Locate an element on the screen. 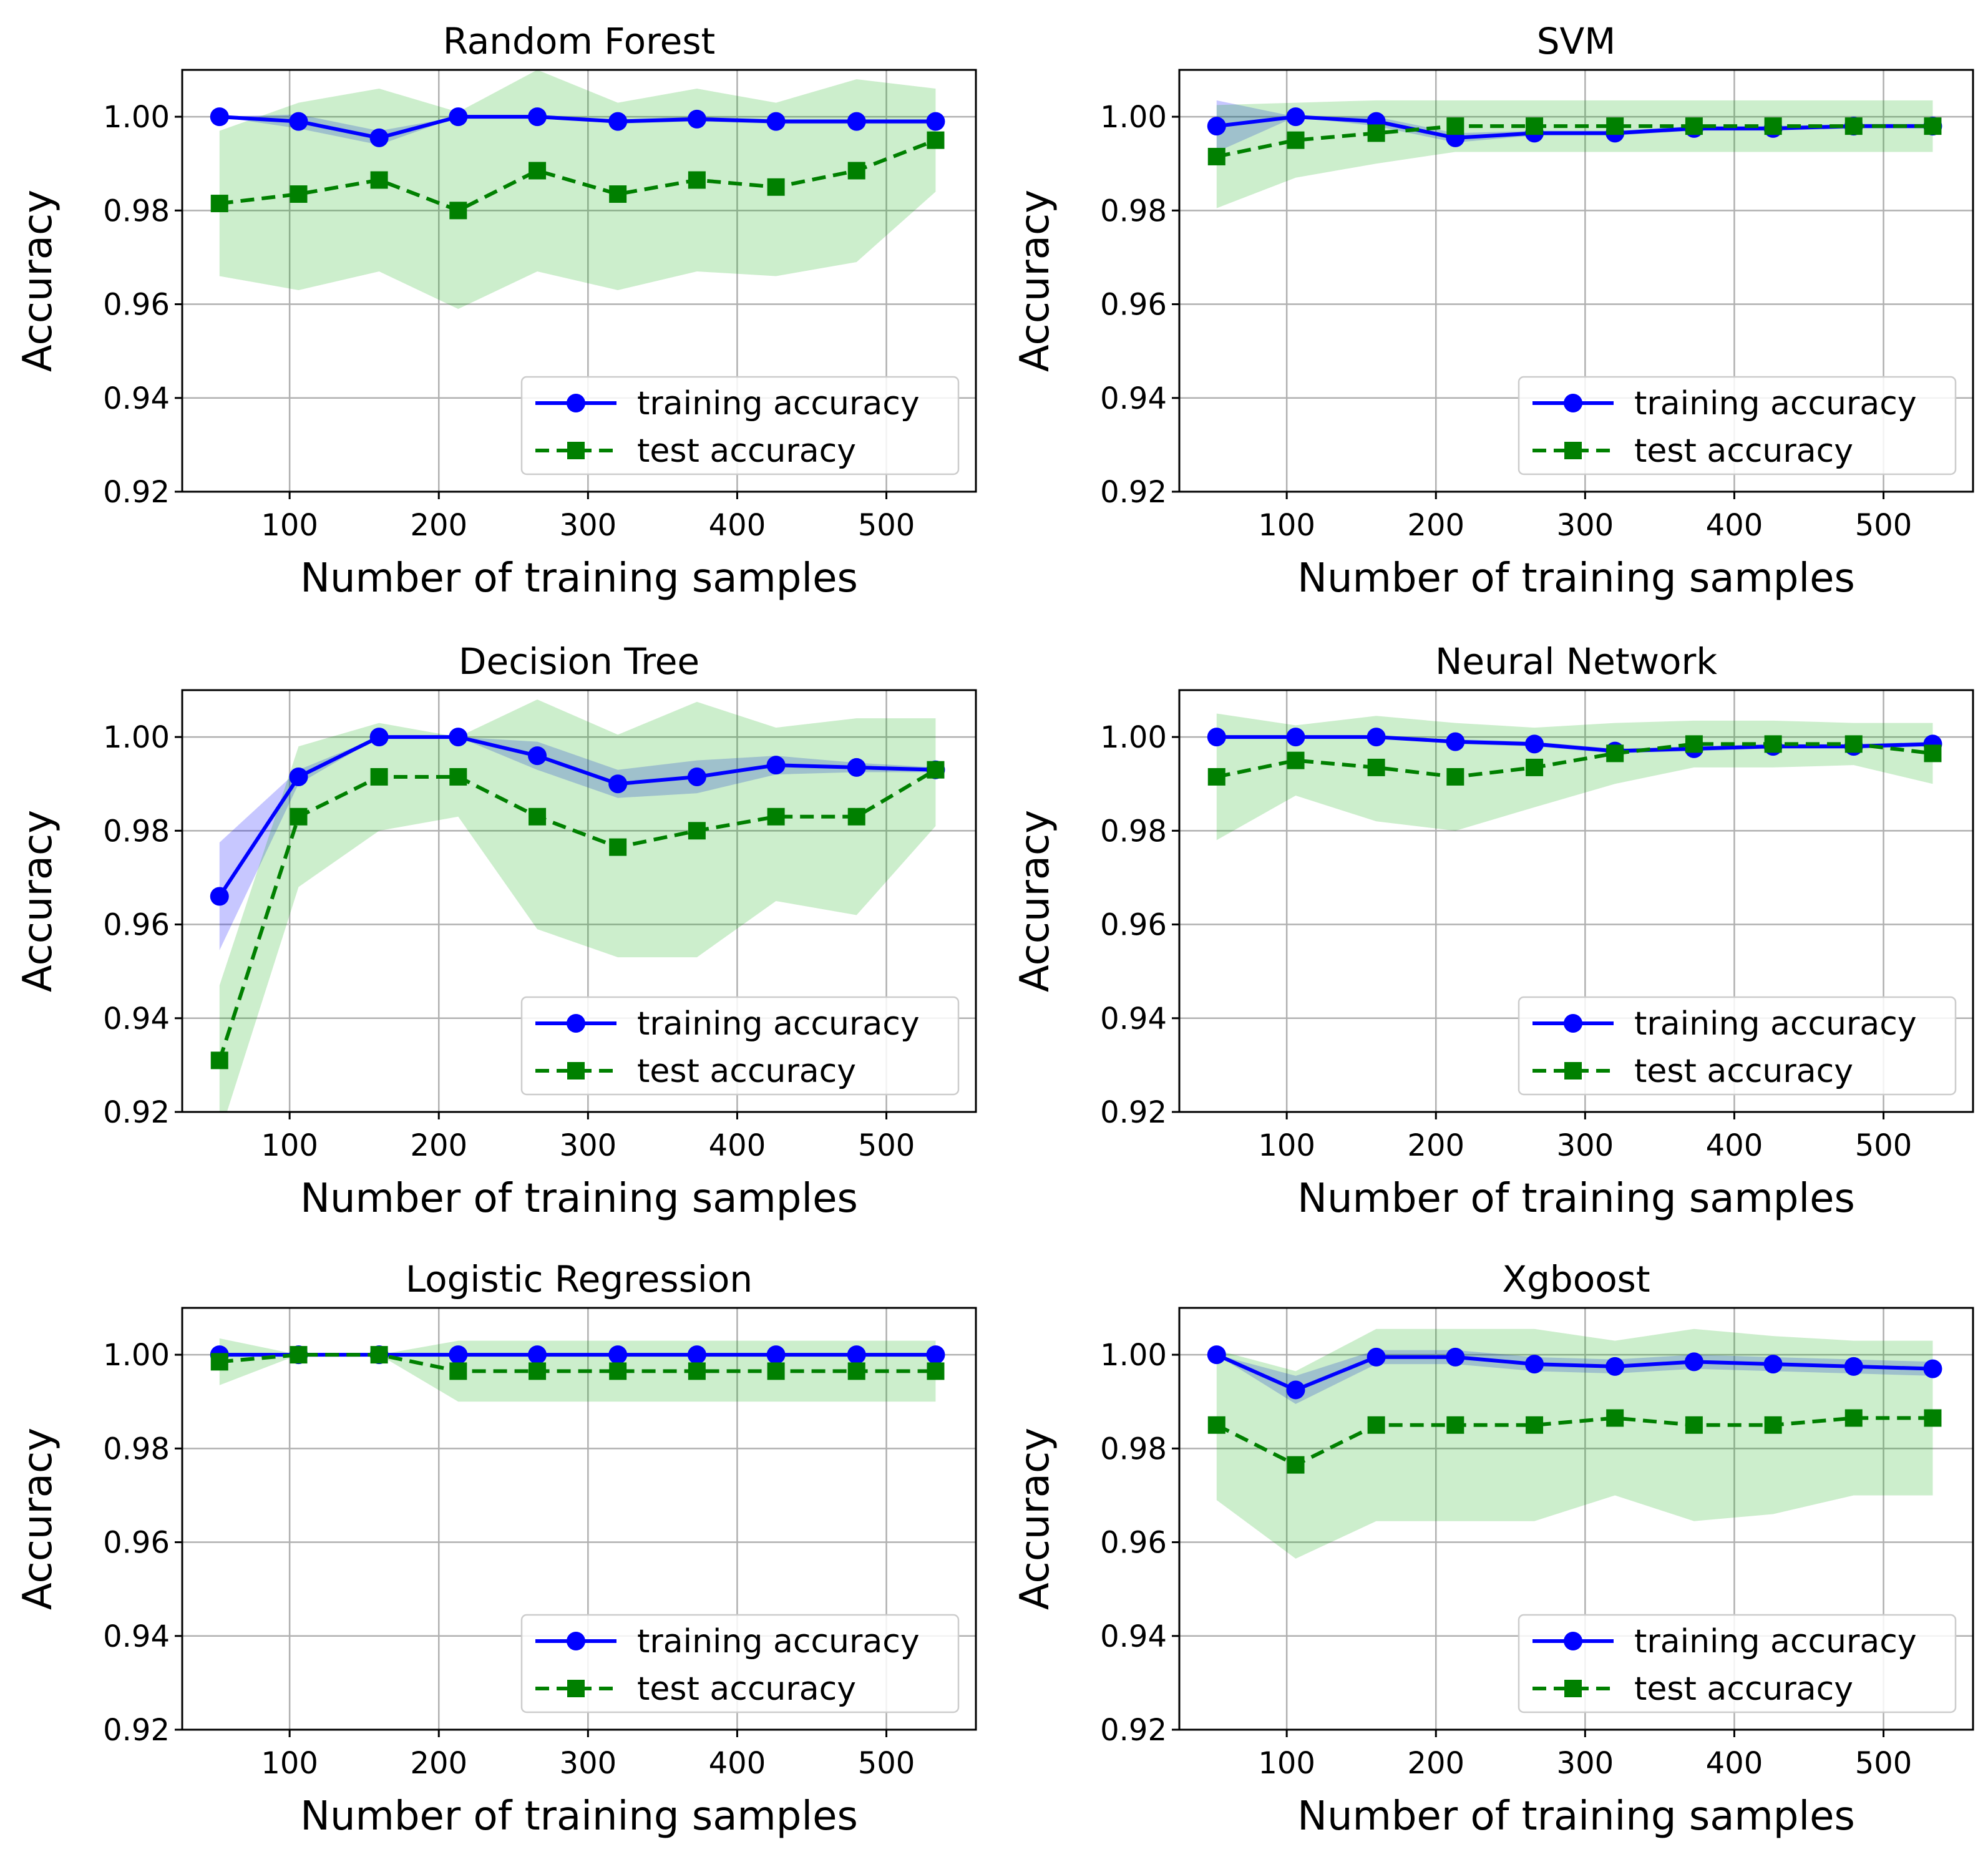 This screenshot has height=1852, width=1988. chart-title: SVM is located at coordinates (1576, 41).